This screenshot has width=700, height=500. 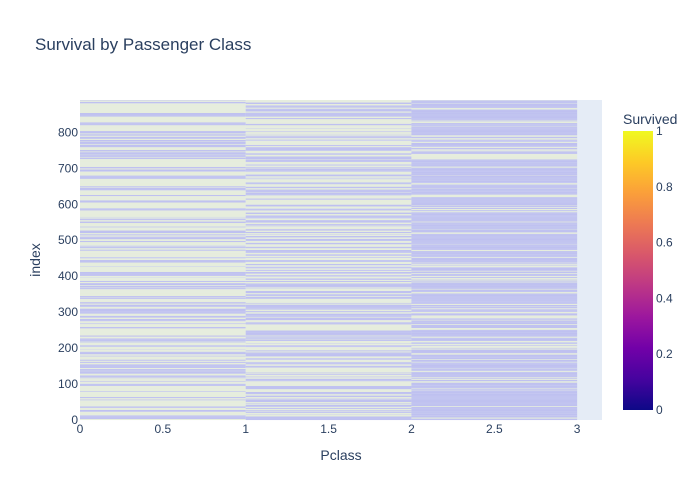 What do you see at coordinates (68, 312) in the screenshot?
I see `y-tick-label: 300` at bounding box center [68, 312].